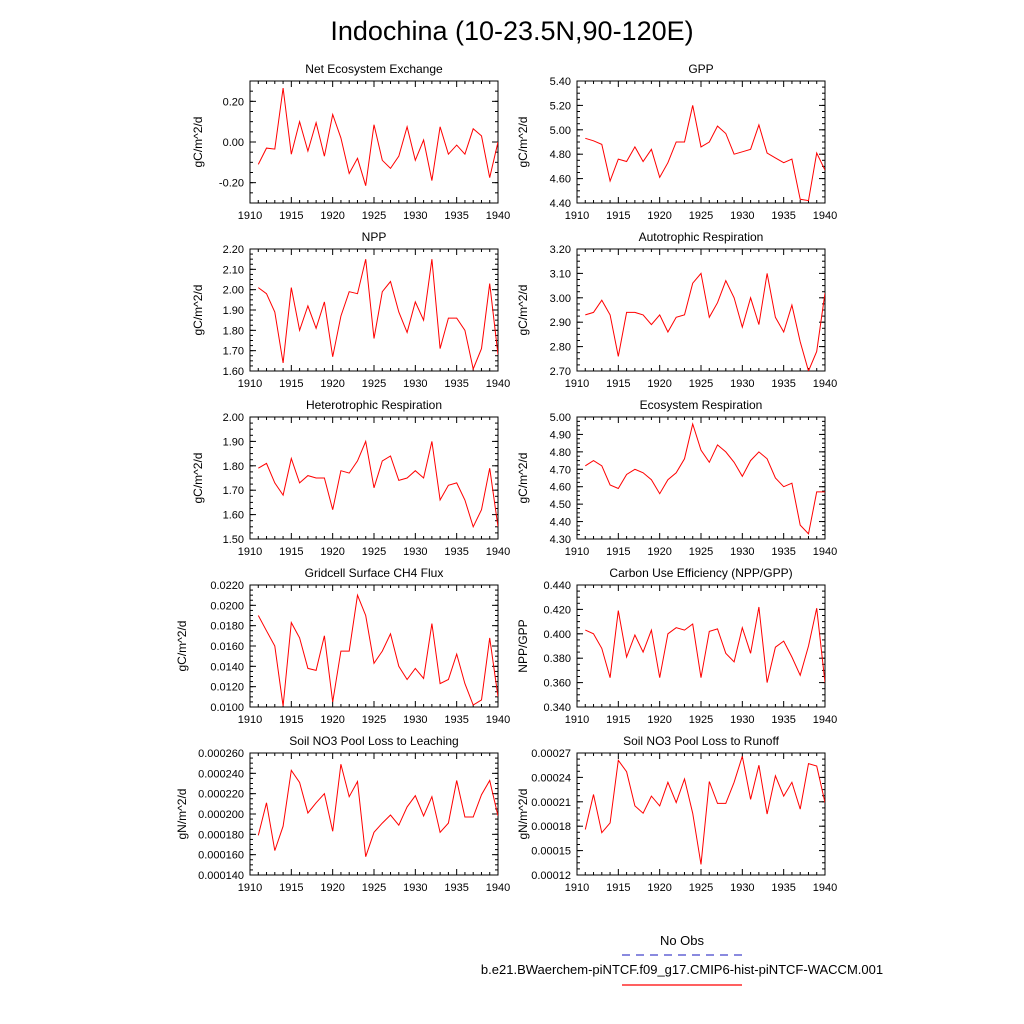 Image resolution: width=1024 pixels, height=1024 pixels. I want to click on y-tick-label: -0.20, so click(231, 184).